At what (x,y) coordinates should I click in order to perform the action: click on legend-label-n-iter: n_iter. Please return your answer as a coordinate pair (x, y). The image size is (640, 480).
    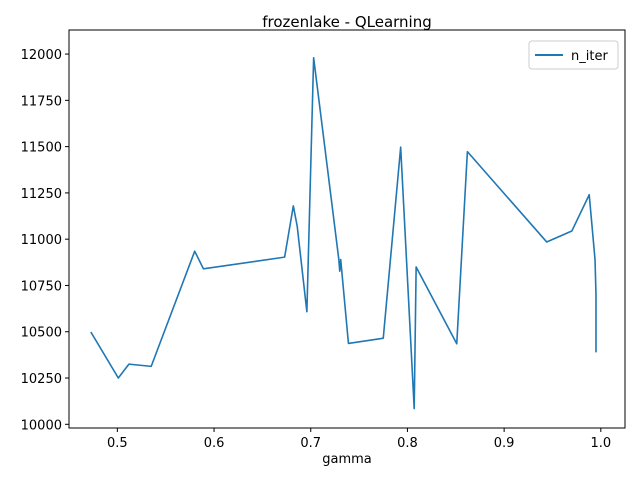
    Looking at the image, I should click on (589, 56).